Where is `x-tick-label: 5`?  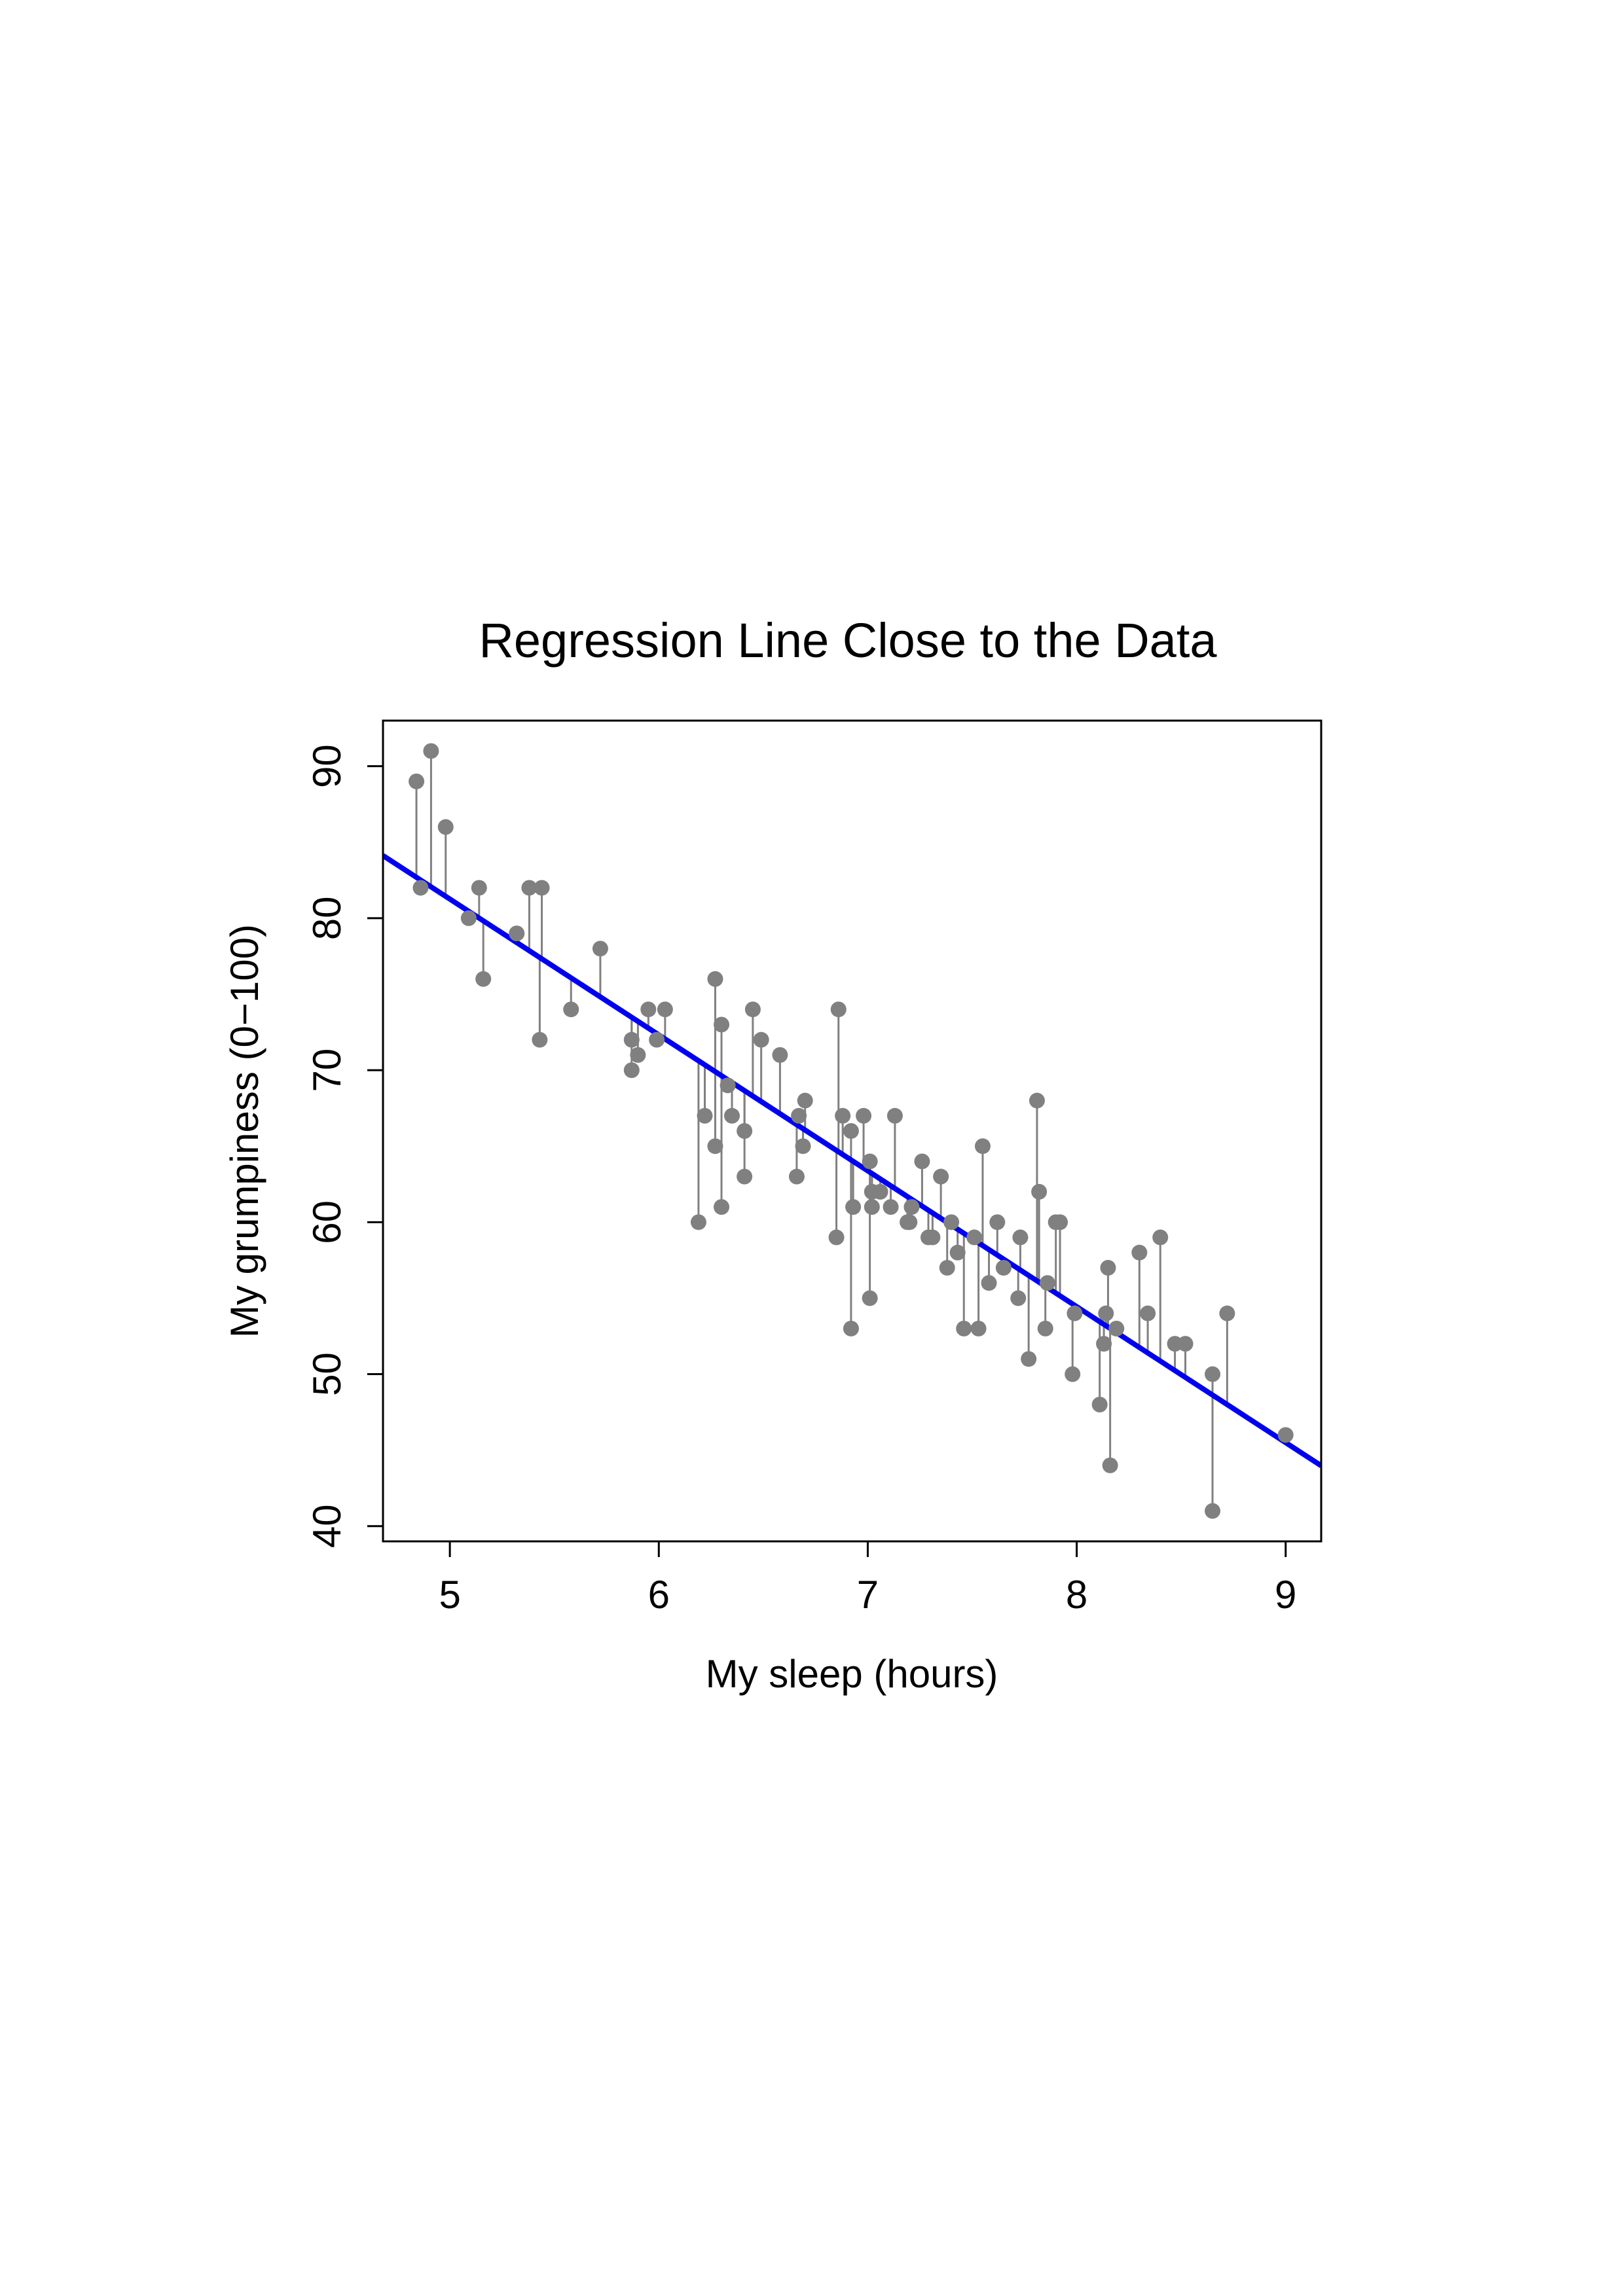 x-tick-label: 5 is located at coordinates (449, 1595).